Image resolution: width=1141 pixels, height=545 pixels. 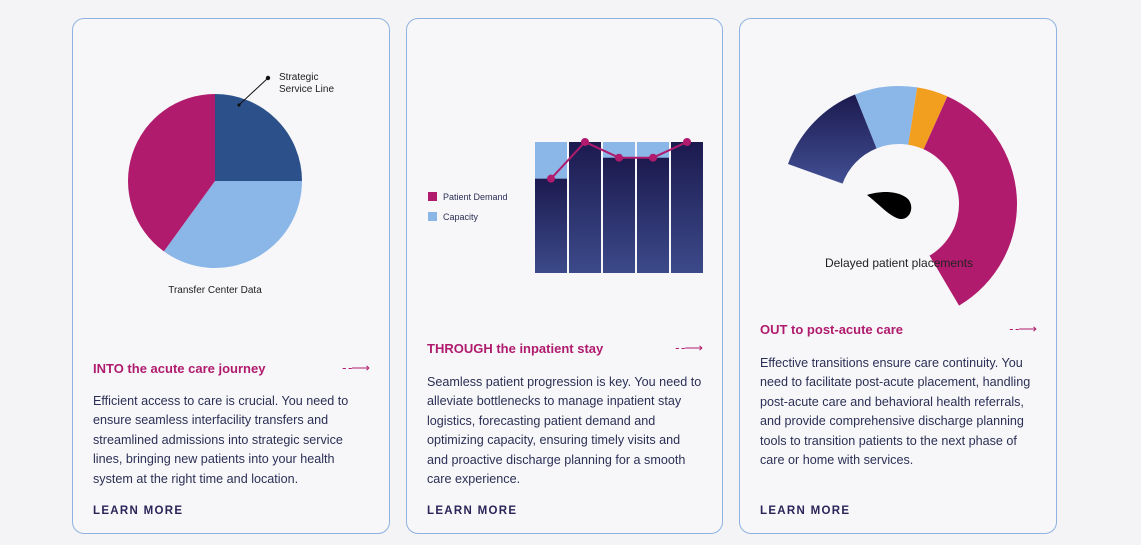 I want to click on card-title: THROUGH the inpatient stay, so click(x=515, y=348).